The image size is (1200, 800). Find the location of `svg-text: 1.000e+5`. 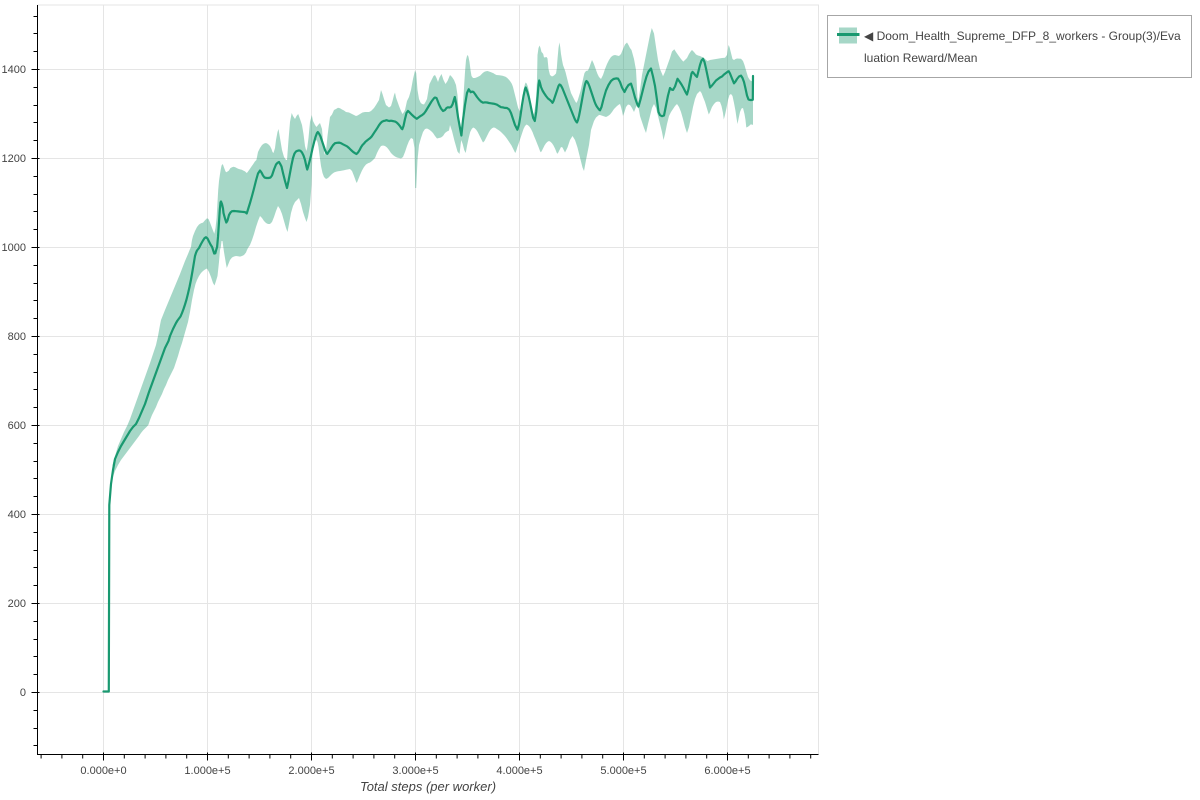

svg-text: 1.000e+5 is located at coordinates (207, 771).